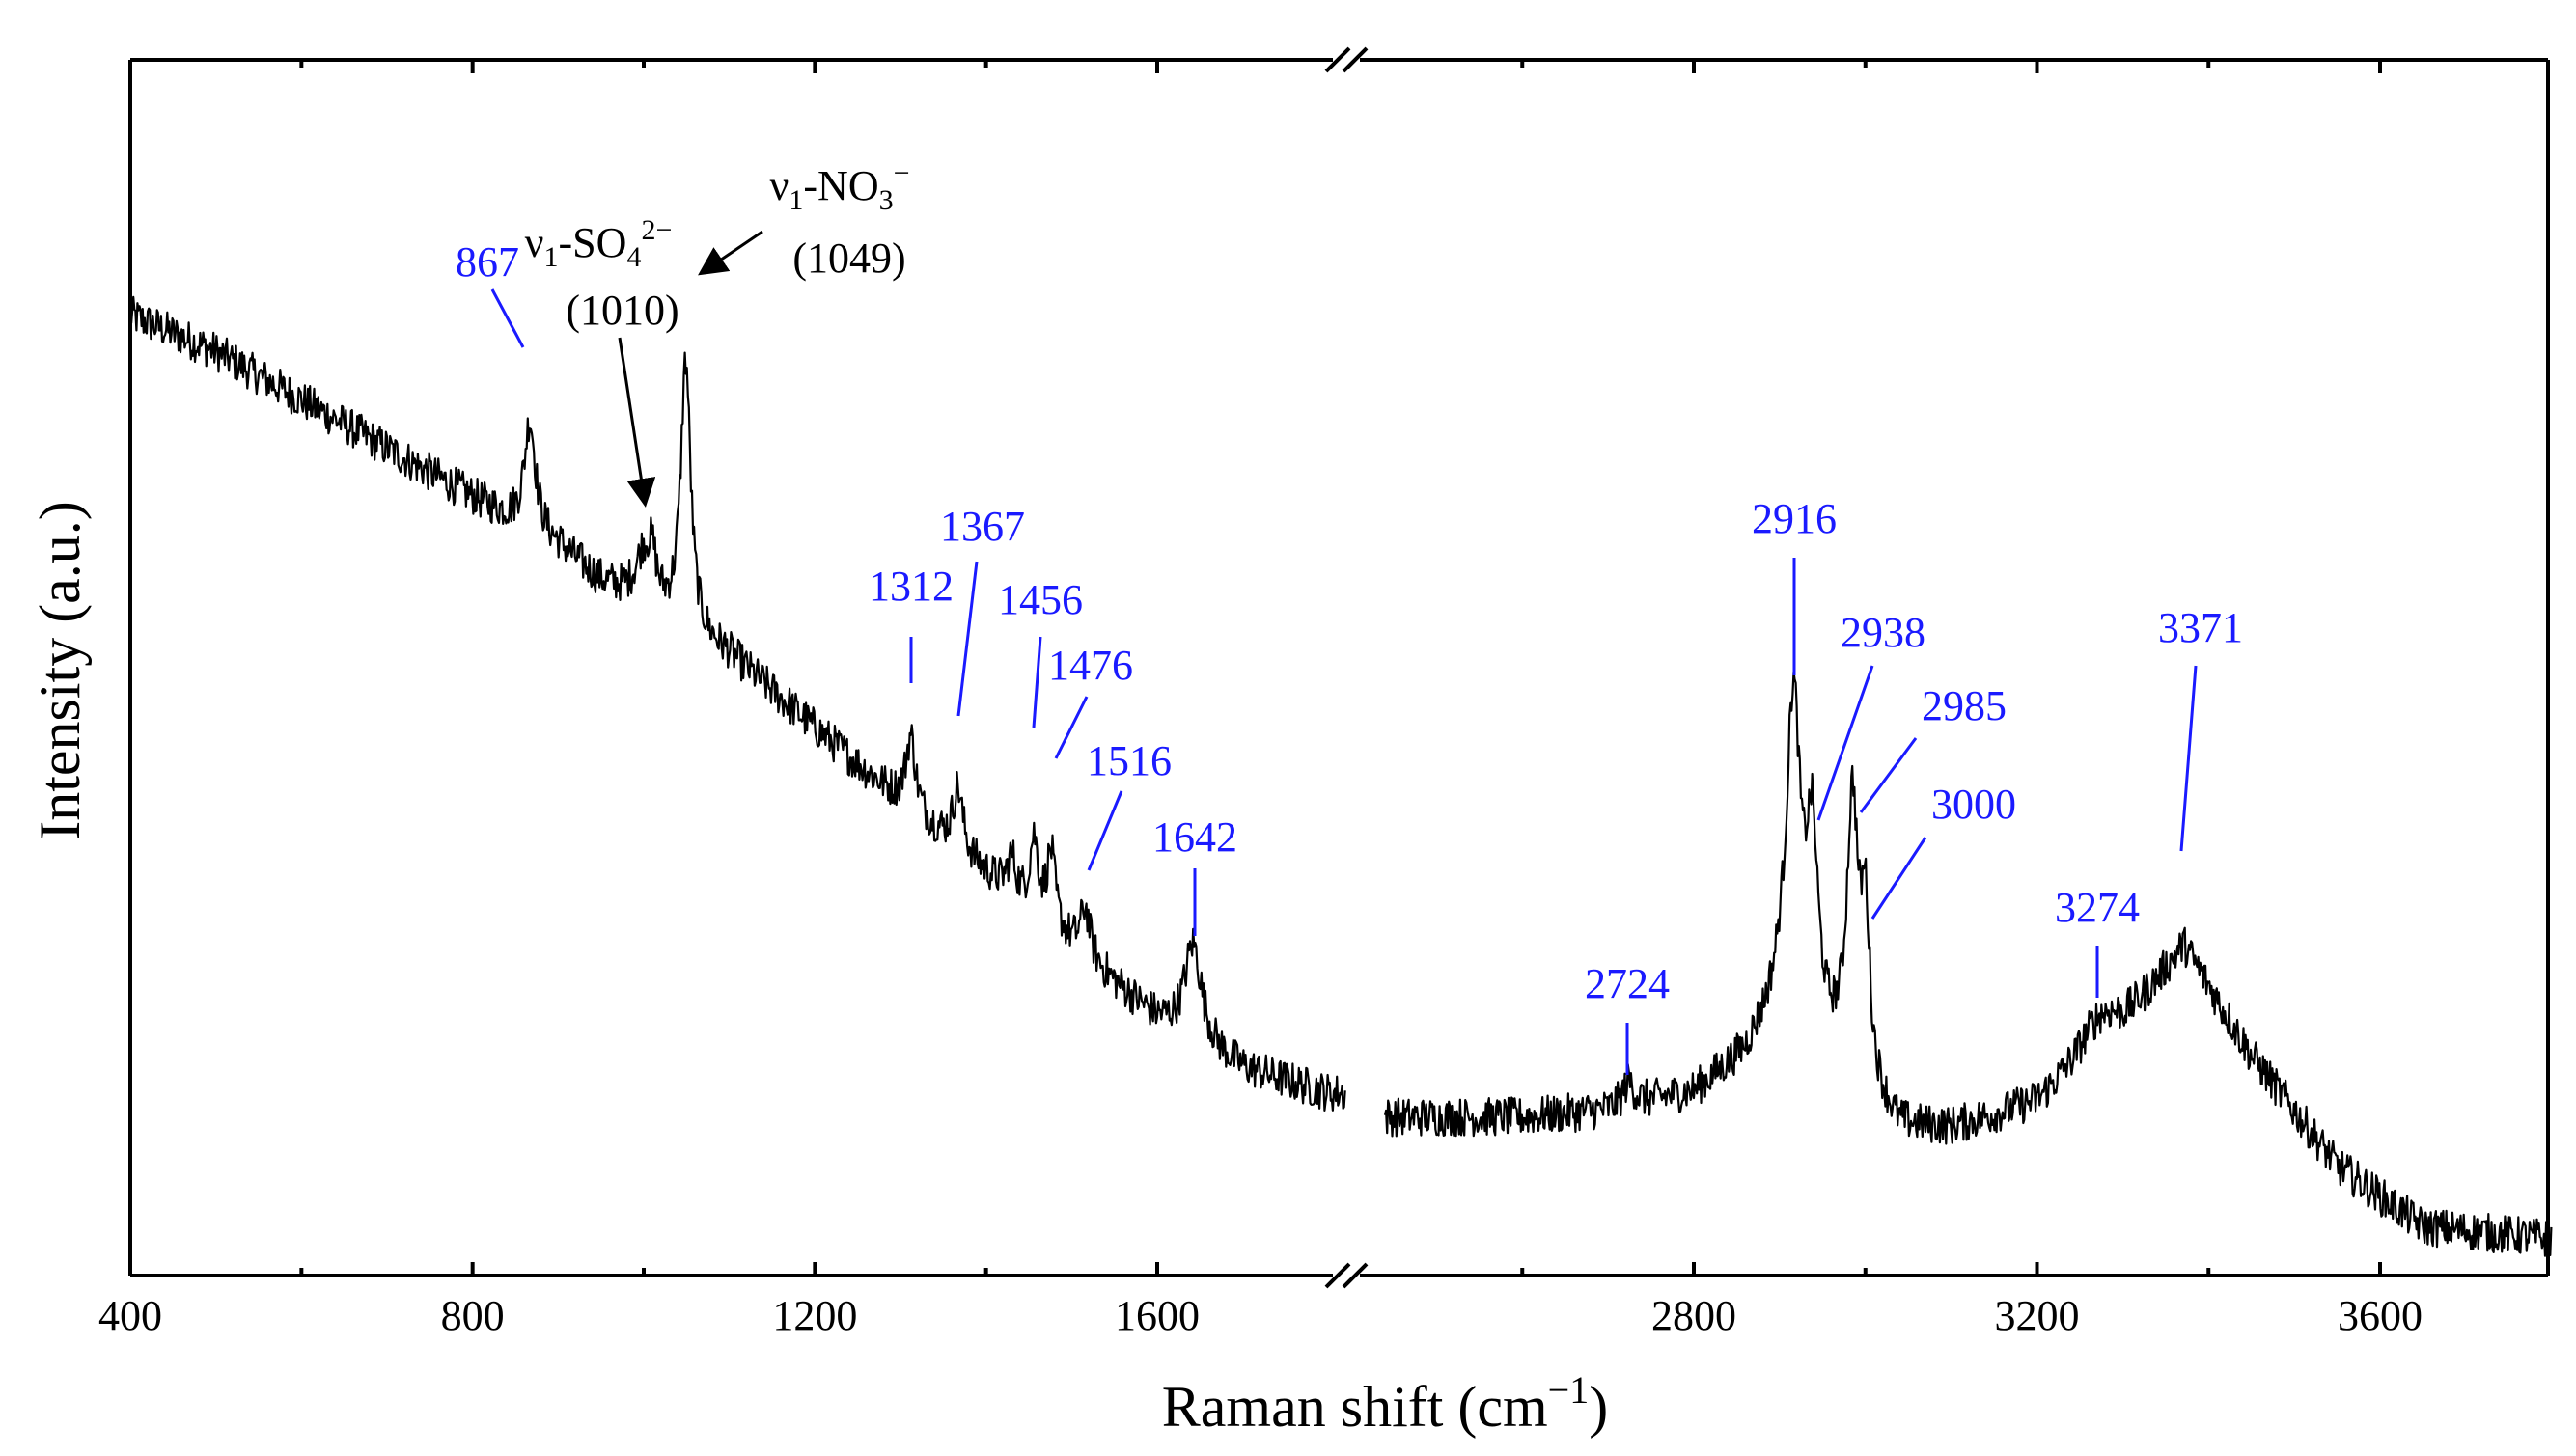 The image size is (2576, 1456). What do you see at coordinates (1973, 805) in the screenshot?
I see `peak-label-3000: 3000` at bounding box center [1973, 805].